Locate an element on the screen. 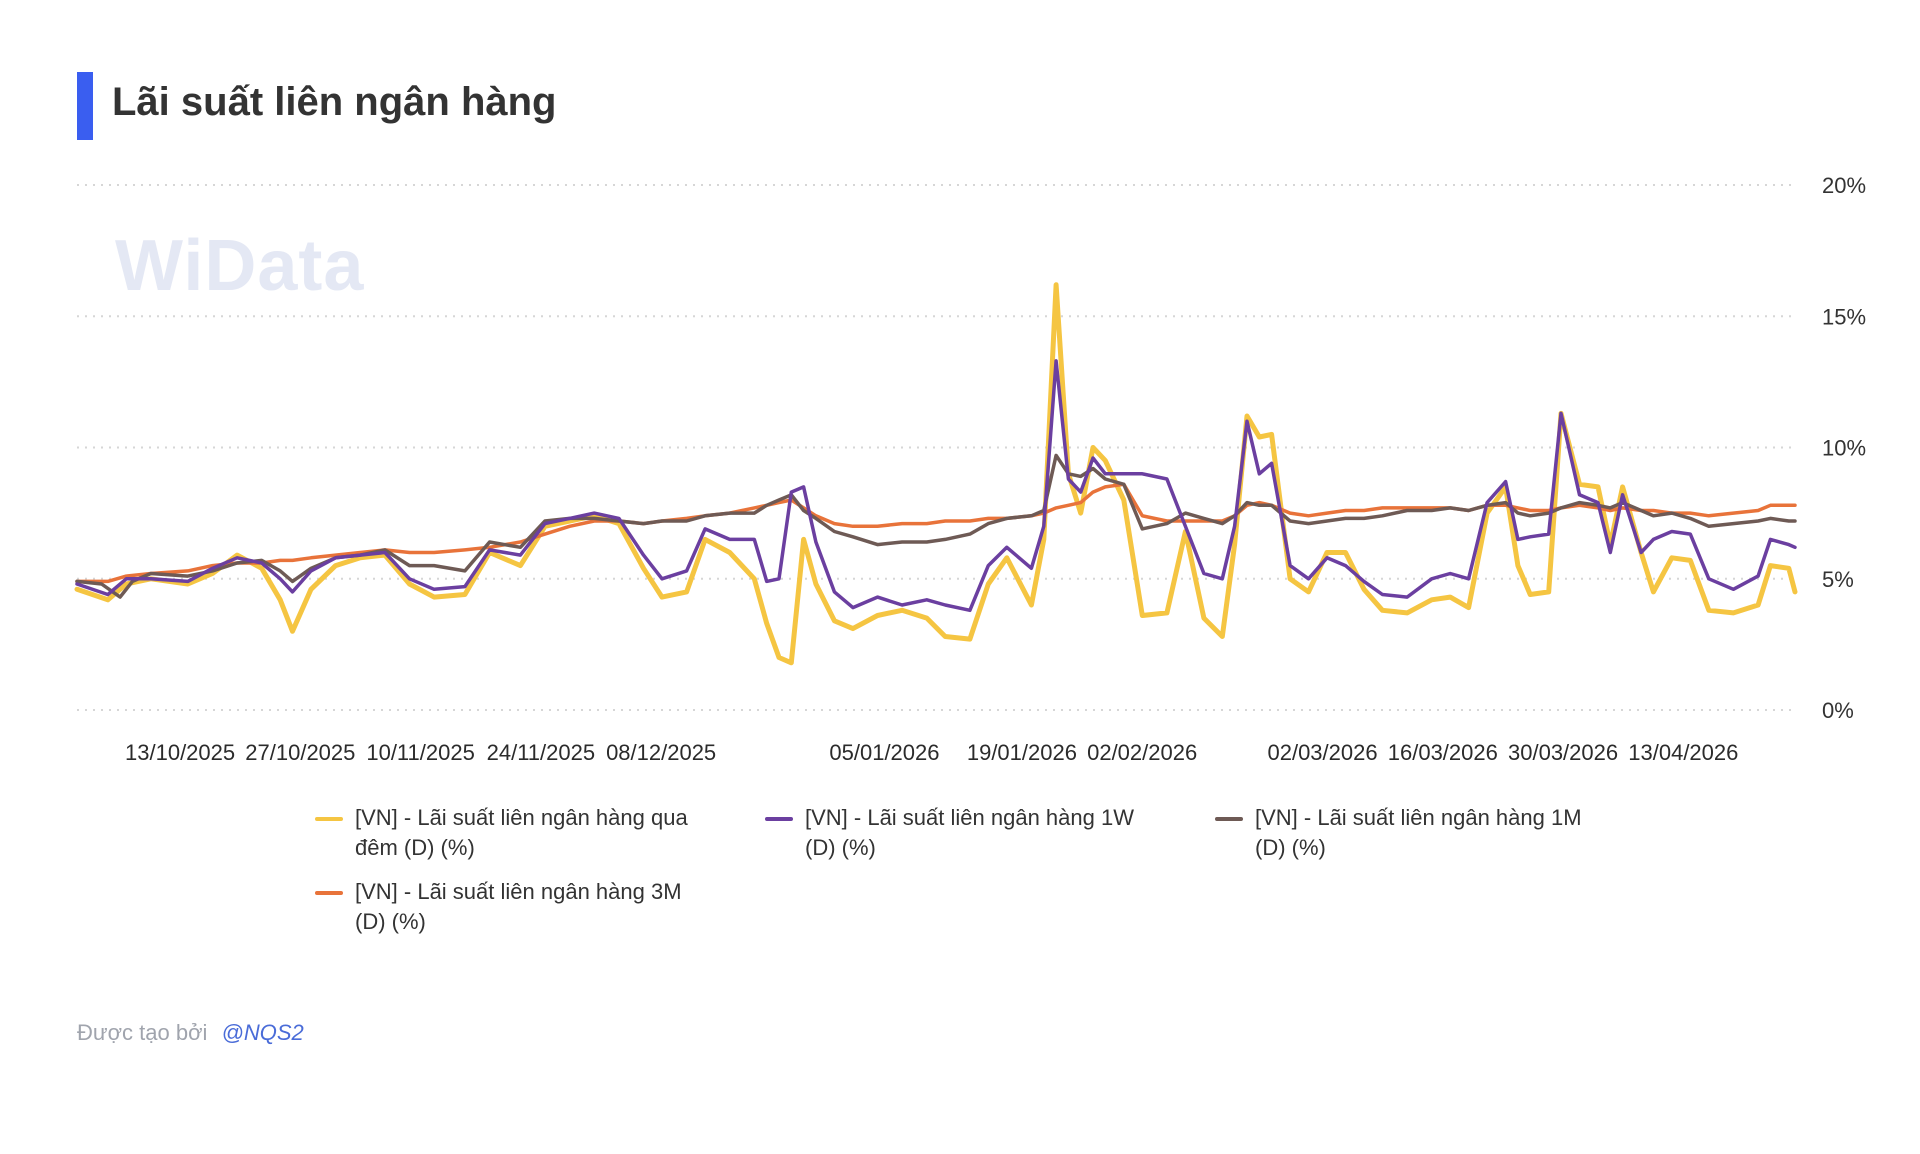 The image size is (1920, 1154). x-tick-label: 13/04/2026 is located at coordinates (1683, 752).